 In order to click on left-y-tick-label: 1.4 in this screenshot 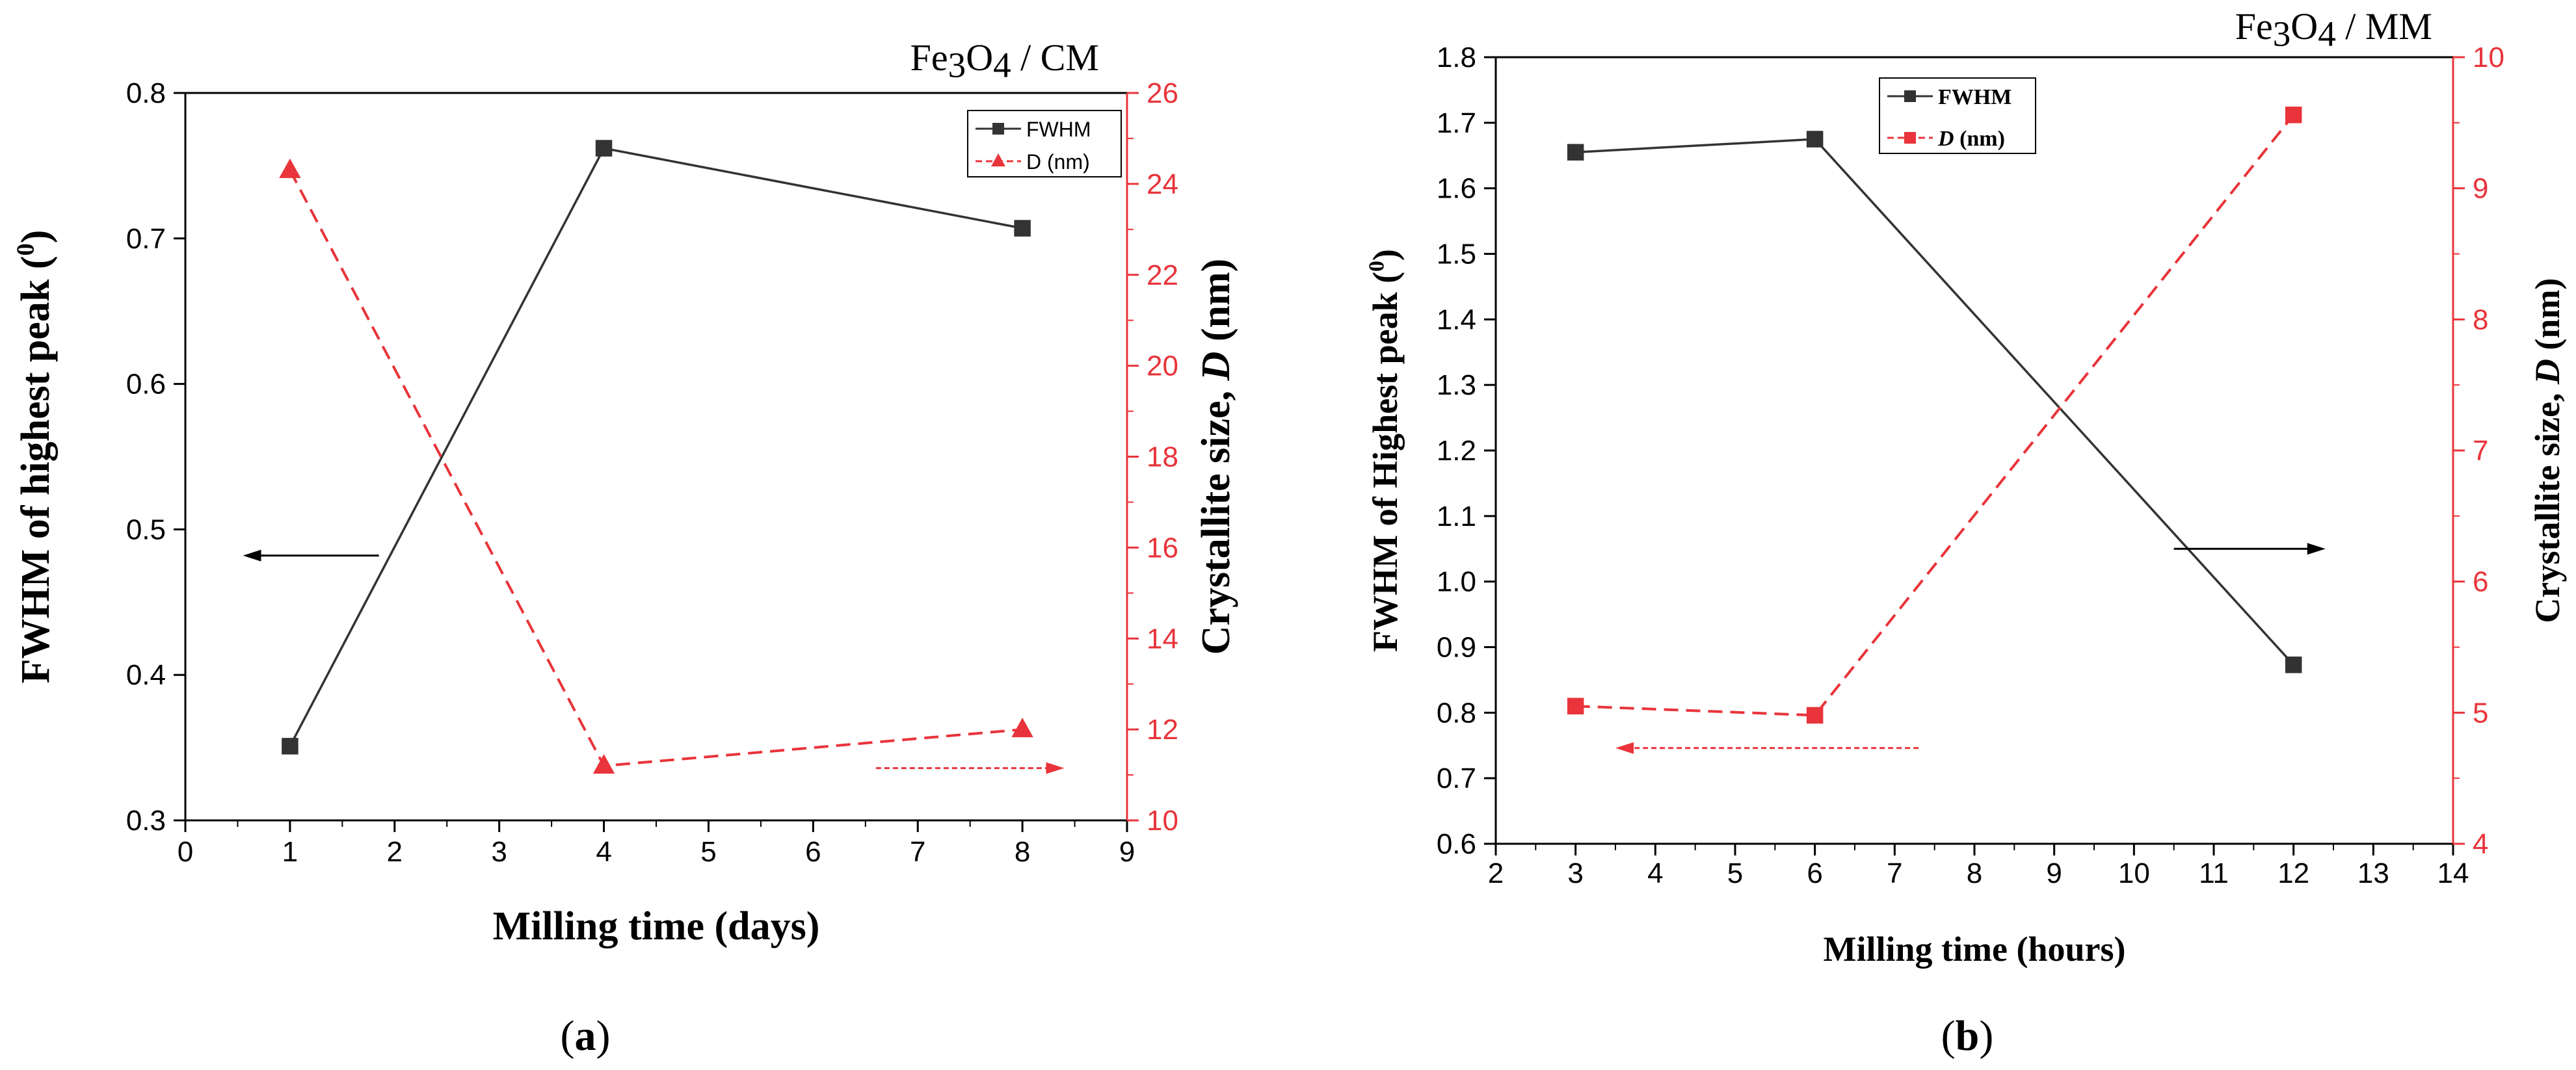, I will do `click(1456, 319)`.